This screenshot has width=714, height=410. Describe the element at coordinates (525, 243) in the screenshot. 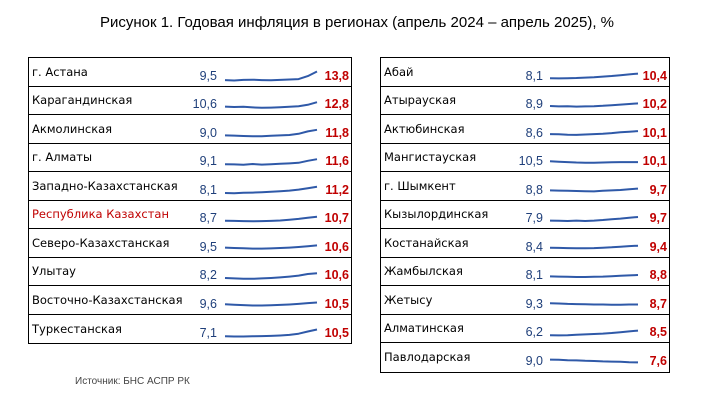

I see `region-row: Костанайская 8,4 9,4` at that location.